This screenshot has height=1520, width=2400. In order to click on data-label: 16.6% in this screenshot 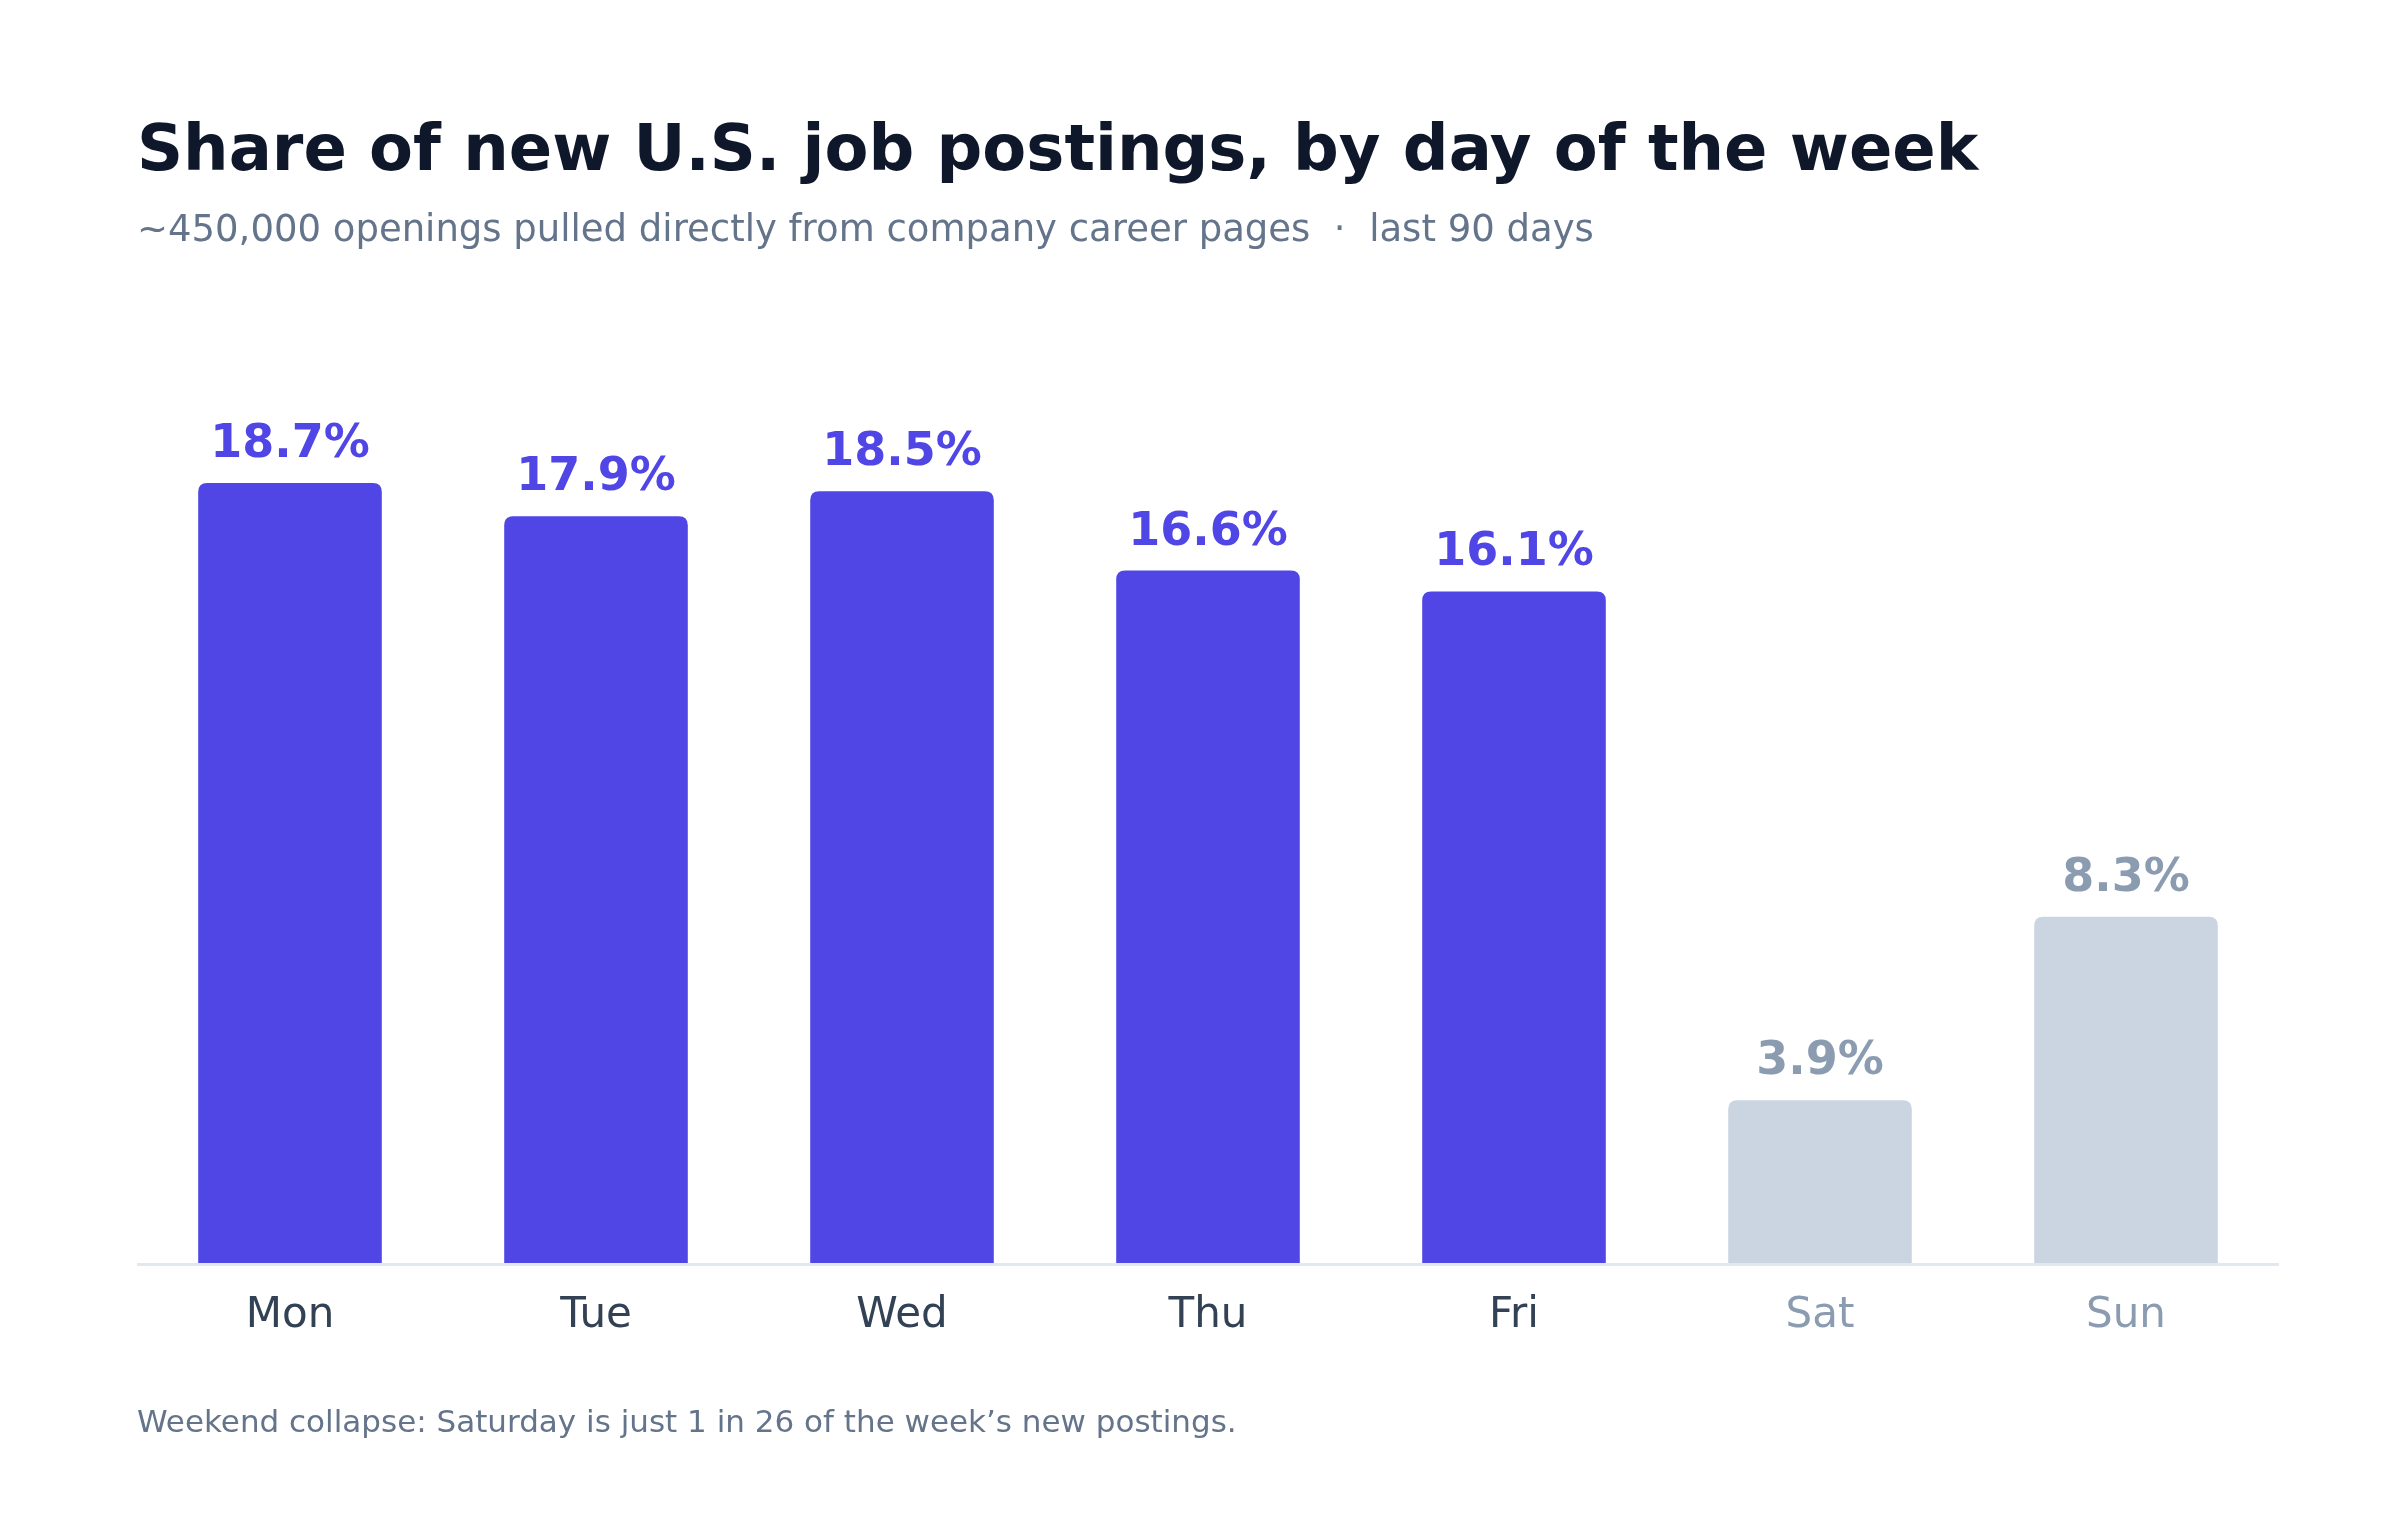, I will do `click(1208, 528)`.